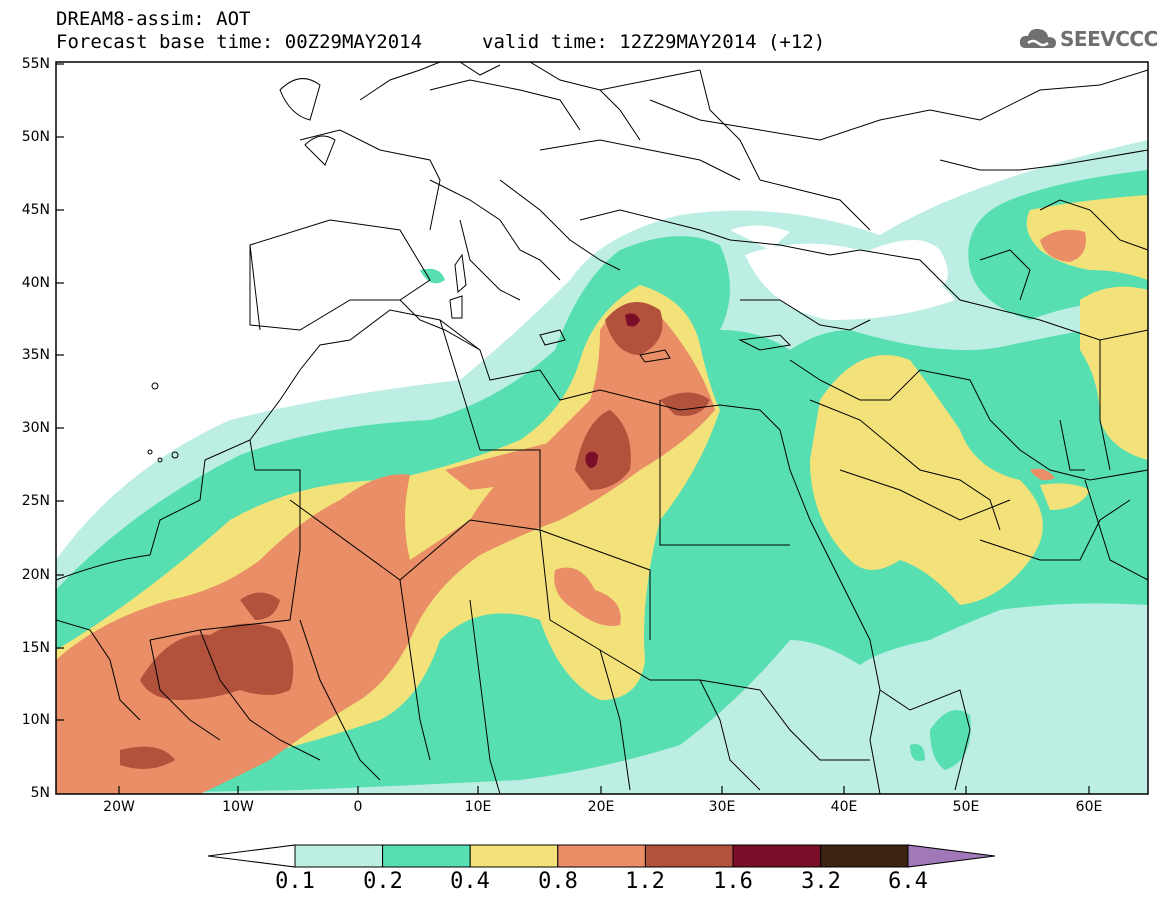 This screenshot has width=1165, height=905. I want to click on lon-label: 20E, so click(601, 807).